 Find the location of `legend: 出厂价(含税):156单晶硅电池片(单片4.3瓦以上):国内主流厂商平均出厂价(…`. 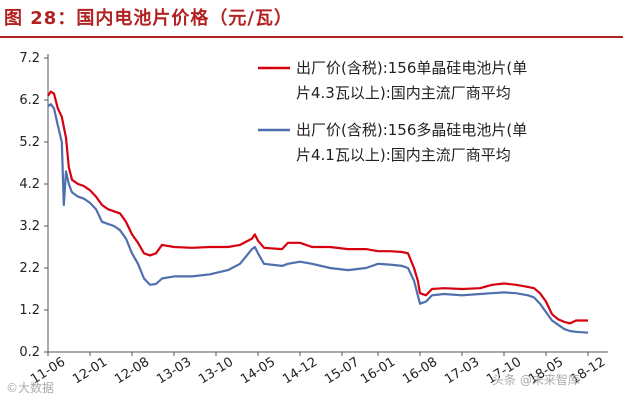

legend: 出厂价(含税):156单晶硅电池片(单片4.3瓦以上):国内主流厂商平均出厂价(… is located at coordinates (392, 111).